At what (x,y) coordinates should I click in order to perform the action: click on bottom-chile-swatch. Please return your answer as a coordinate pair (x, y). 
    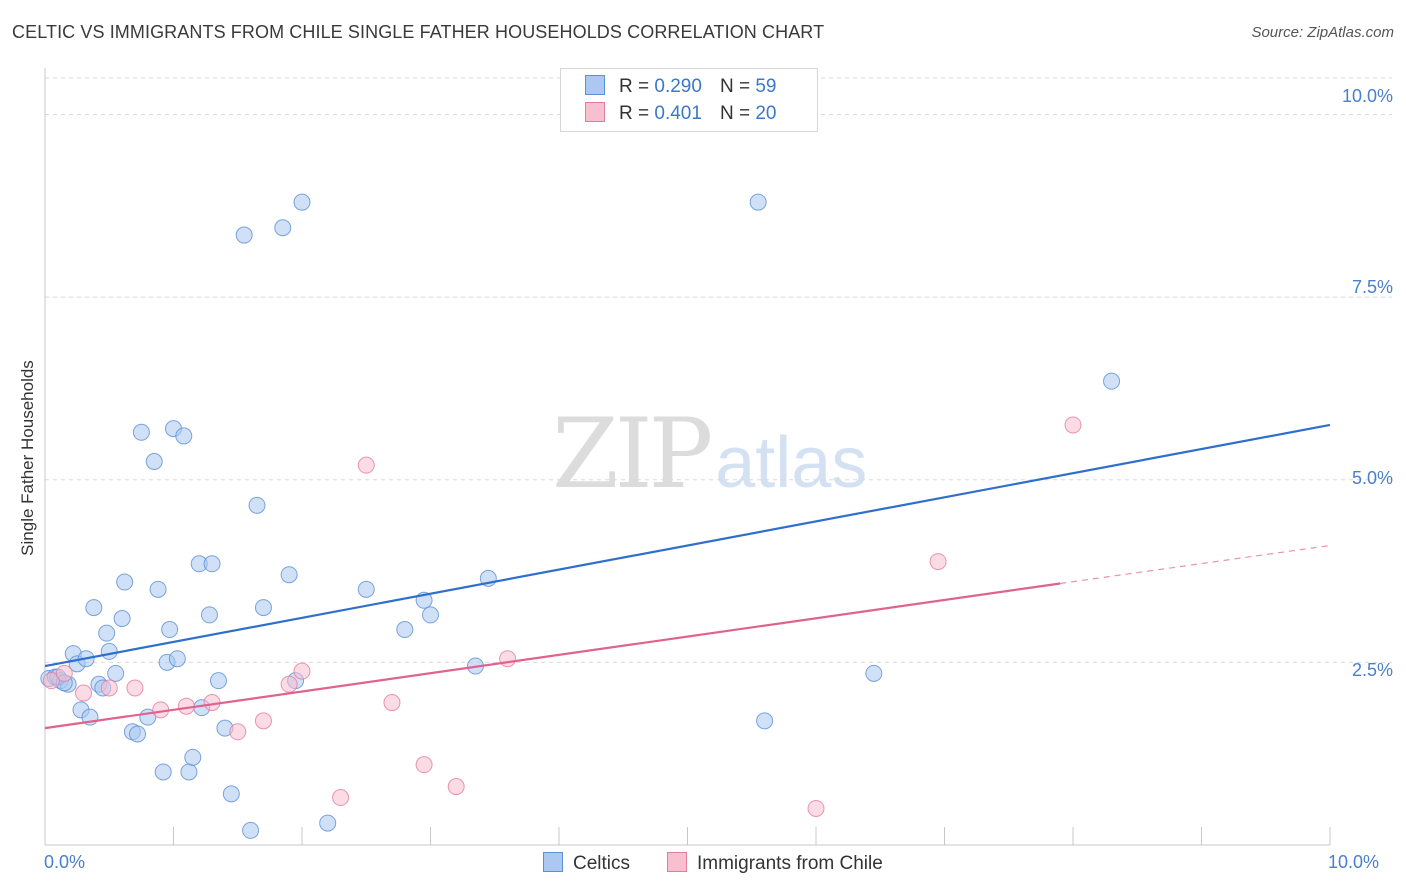
    Looking at the image, I should click on (677, 862).